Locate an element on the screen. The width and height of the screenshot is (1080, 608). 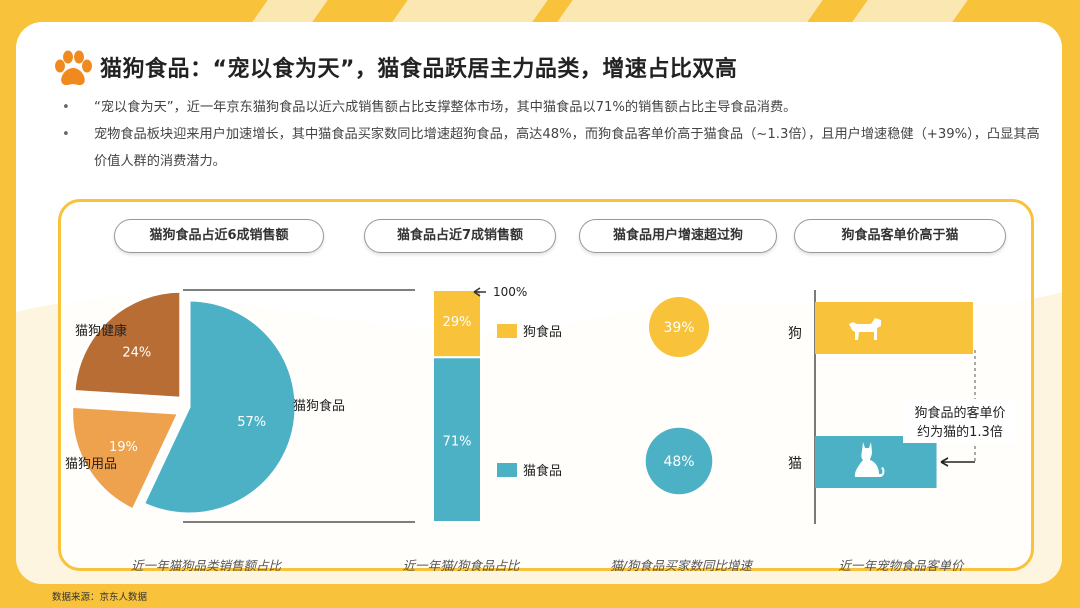
stacked-segment-cat-food is located at coordinates (457, 439).